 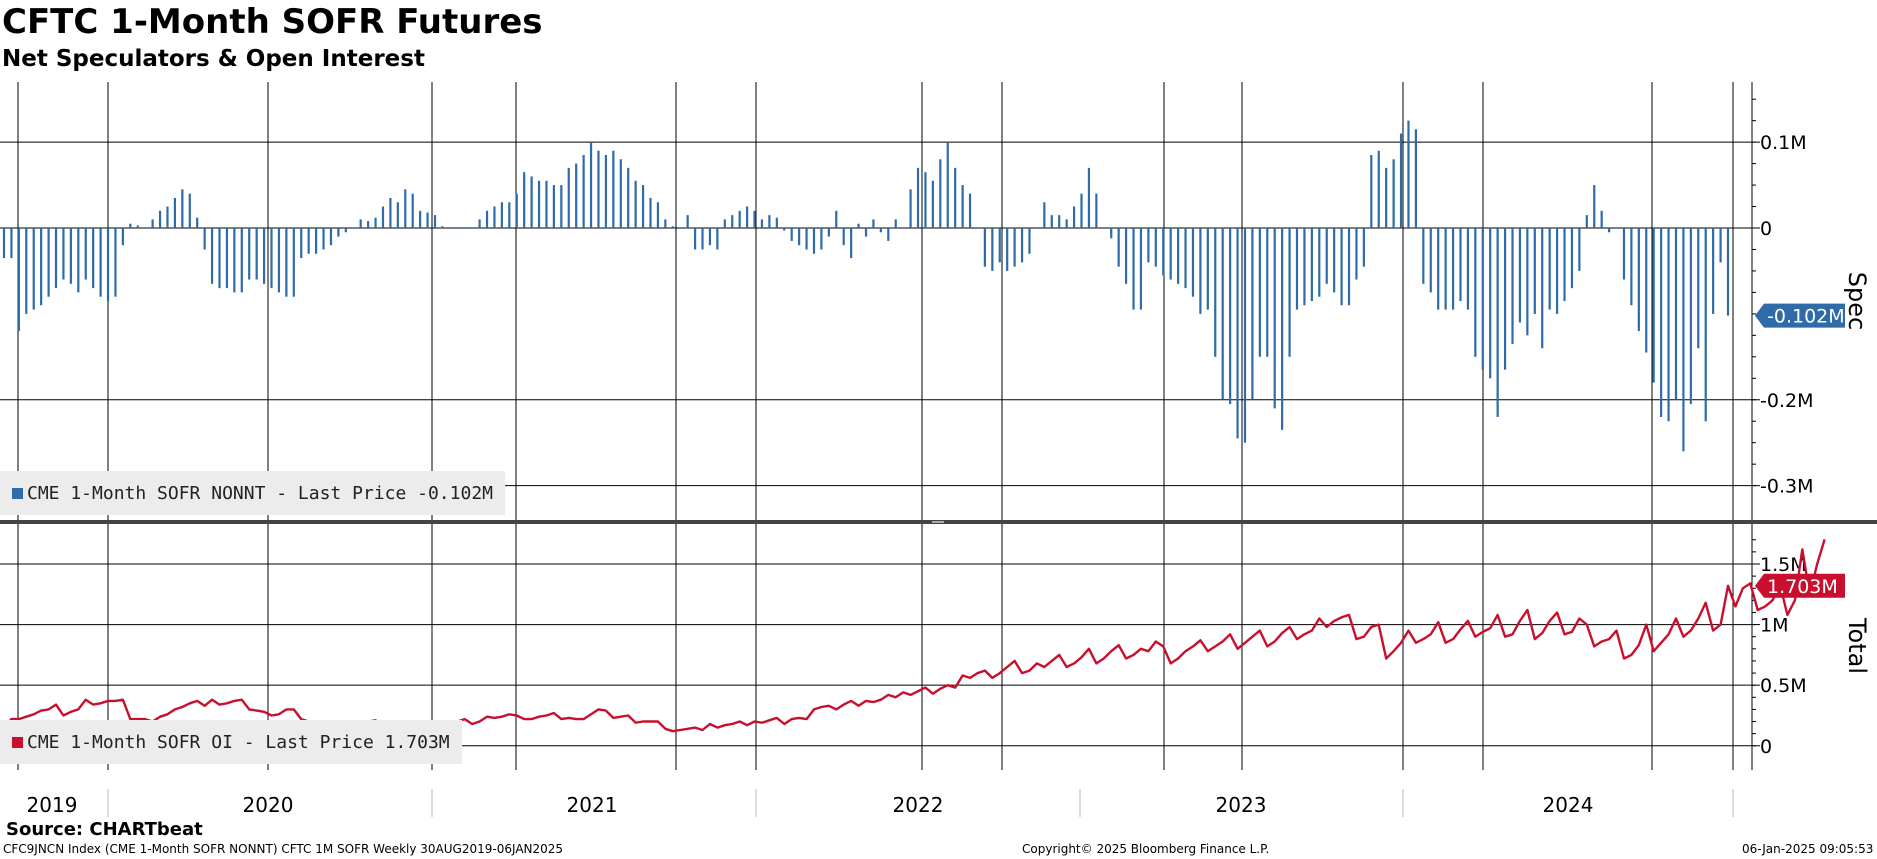 What do you see at coordinates (1857, 645) in the screenshot?
I see `total-axis-title: Total` at bounding box center [1857, 645].